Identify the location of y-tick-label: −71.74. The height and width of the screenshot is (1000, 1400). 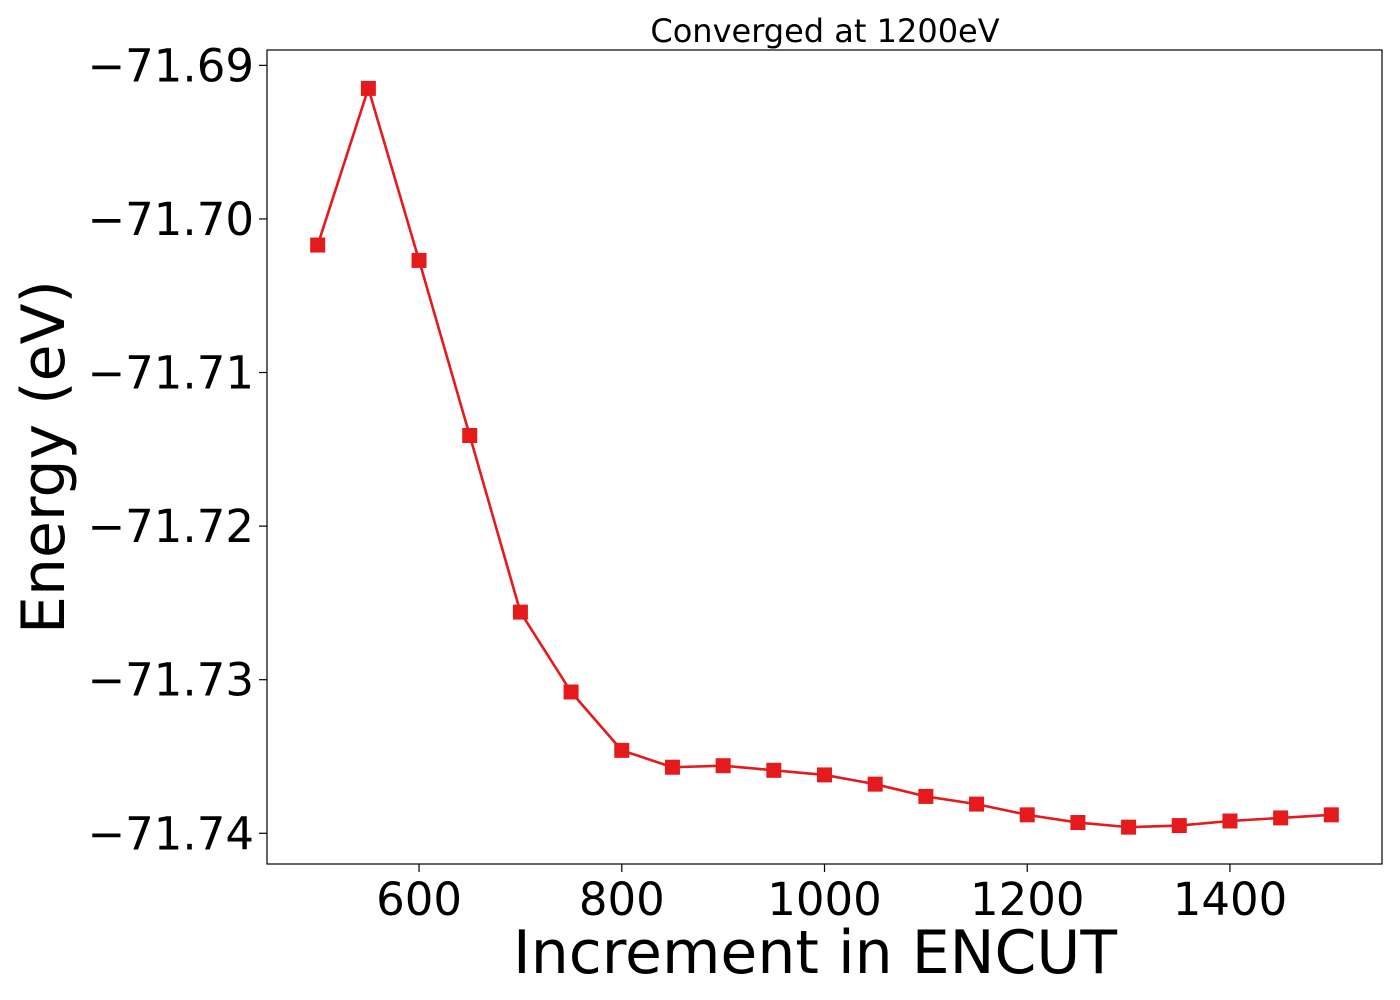
(170, 833).